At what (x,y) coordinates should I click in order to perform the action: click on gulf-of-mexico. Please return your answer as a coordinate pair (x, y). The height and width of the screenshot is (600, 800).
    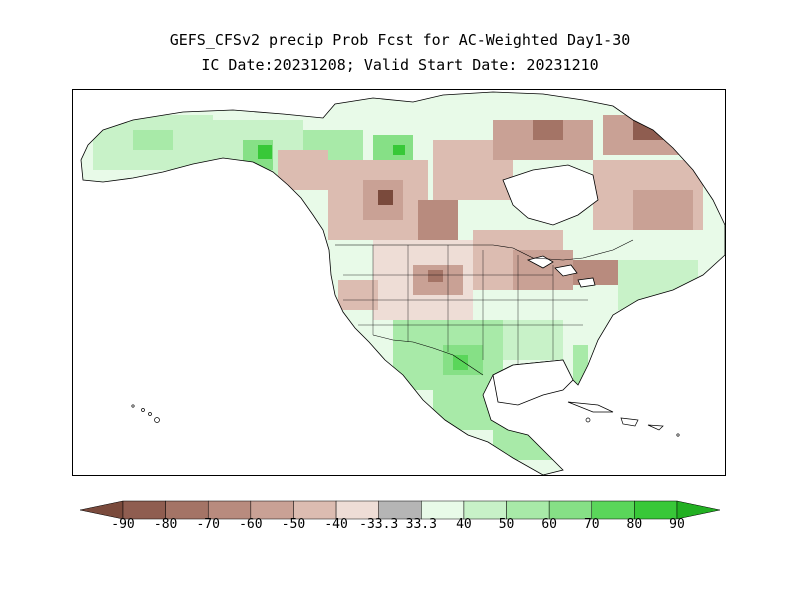
    Looking at the image, I should click on (533, 382).